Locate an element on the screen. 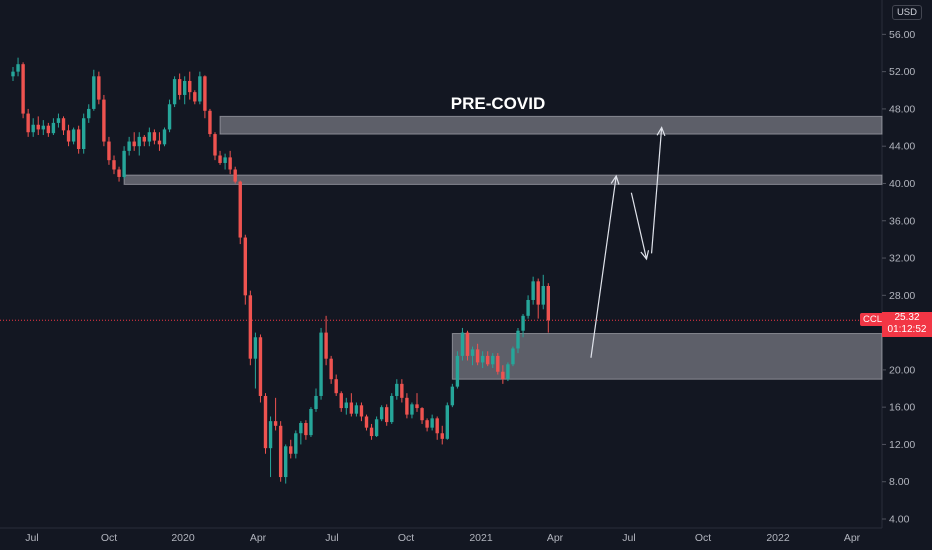 The width and height of the screenshot is (932, 550). time-axis: Jul Oct 2020 Apr Jul Oct 2021 Apr Jul Oct 2022 Apr is located at coordinates (442, 538).